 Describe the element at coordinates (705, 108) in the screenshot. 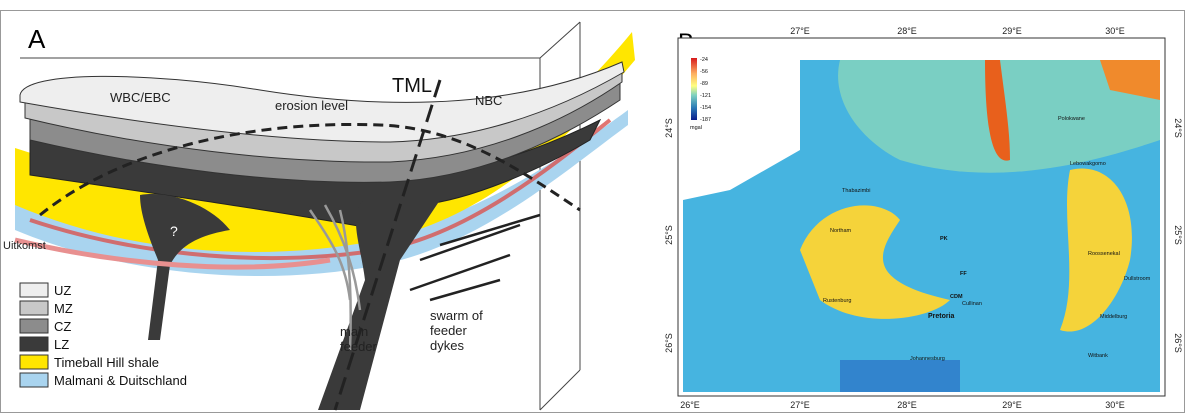

I see `colorbar-label: -154` at that location.